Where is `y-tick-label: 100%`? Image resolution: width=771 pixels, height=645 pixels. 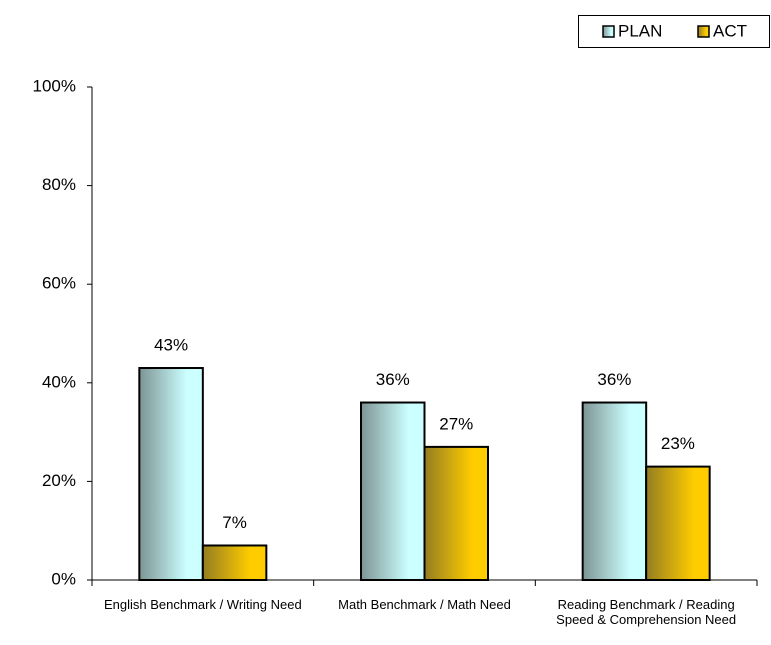 y-tick-label: 100% is located at coordinates (54, 85).